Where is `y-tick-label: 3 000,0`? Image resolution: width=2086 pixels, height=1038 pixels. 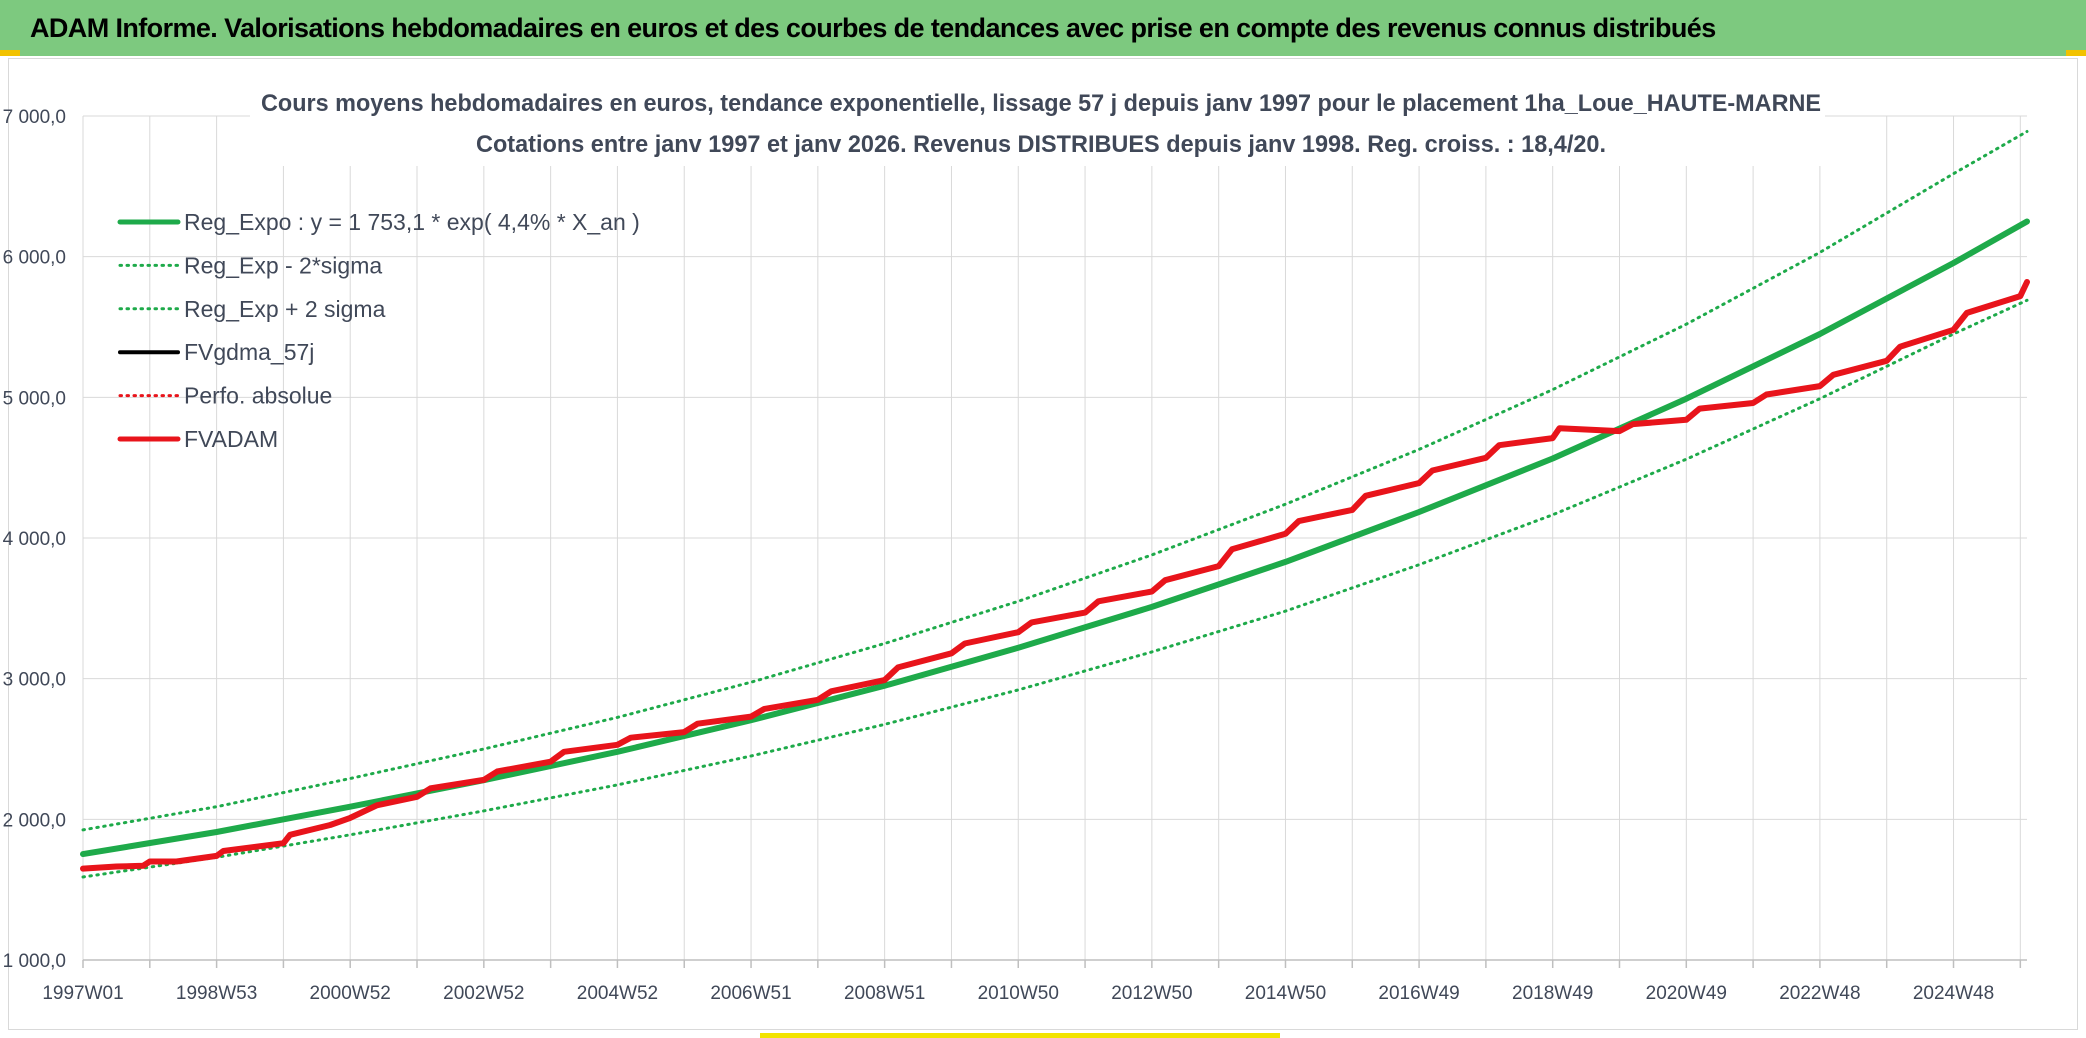 y-tick-label: 3 000,0 is located at coordinates (34, 680).